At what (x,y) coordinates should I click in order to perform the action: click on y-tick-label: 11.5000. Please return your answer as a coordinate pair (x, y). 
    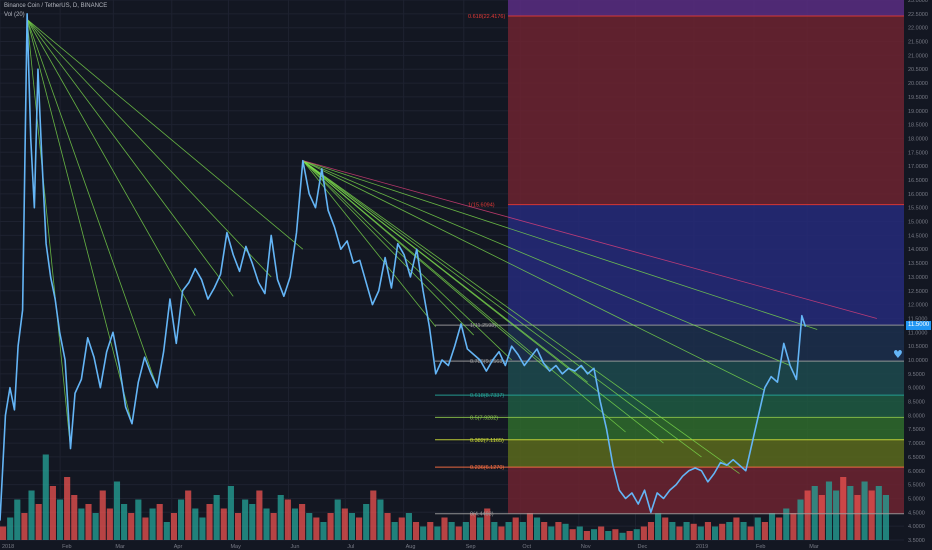
    Looking at the image, I should click on (917, 319).